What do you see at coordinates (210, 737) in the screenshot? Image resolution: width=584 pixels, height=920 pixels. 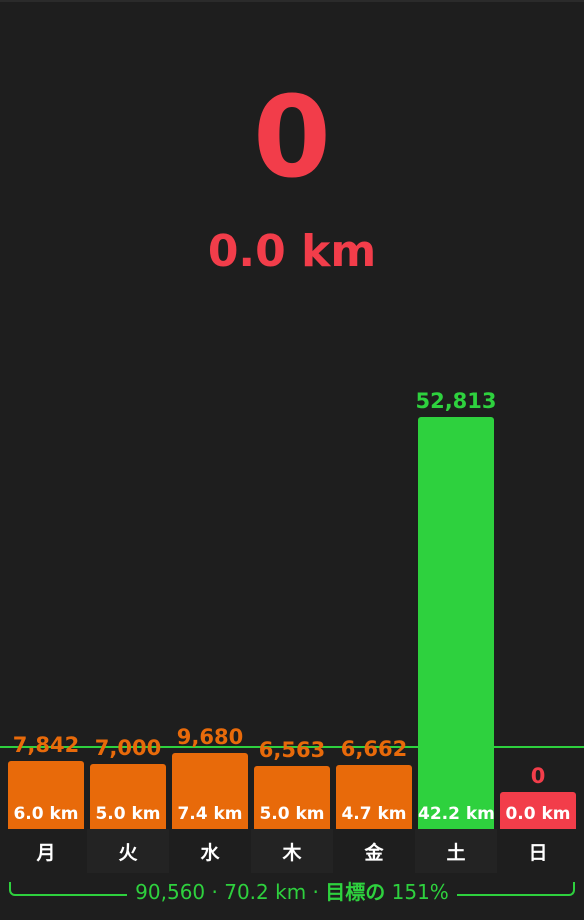 I see `bar-value-label: 9,680` at bounding box center [210, 737].